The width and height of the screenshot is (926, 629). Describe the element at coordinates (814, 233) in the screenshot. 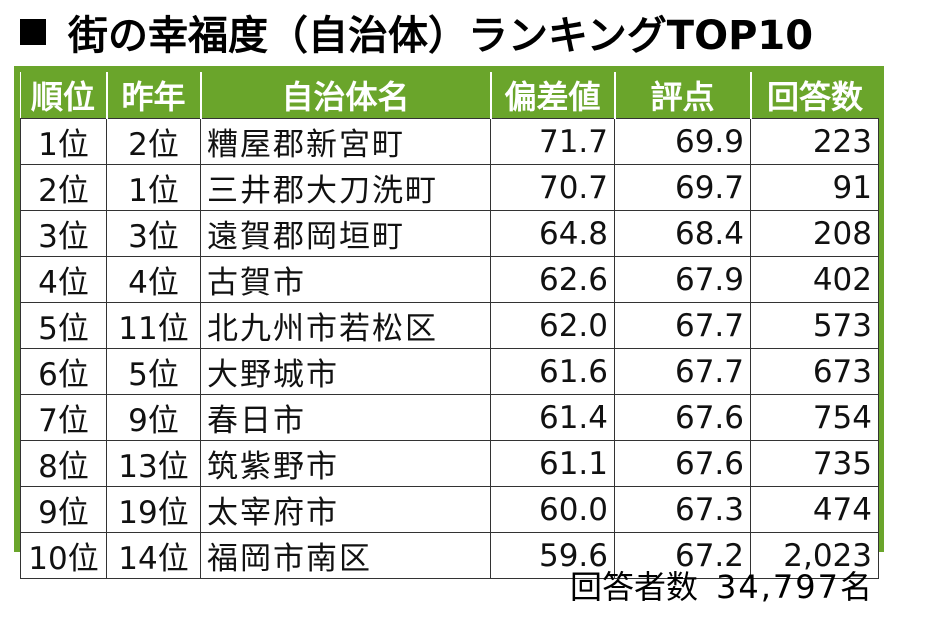

I see `cell-responses: 208` at that location.